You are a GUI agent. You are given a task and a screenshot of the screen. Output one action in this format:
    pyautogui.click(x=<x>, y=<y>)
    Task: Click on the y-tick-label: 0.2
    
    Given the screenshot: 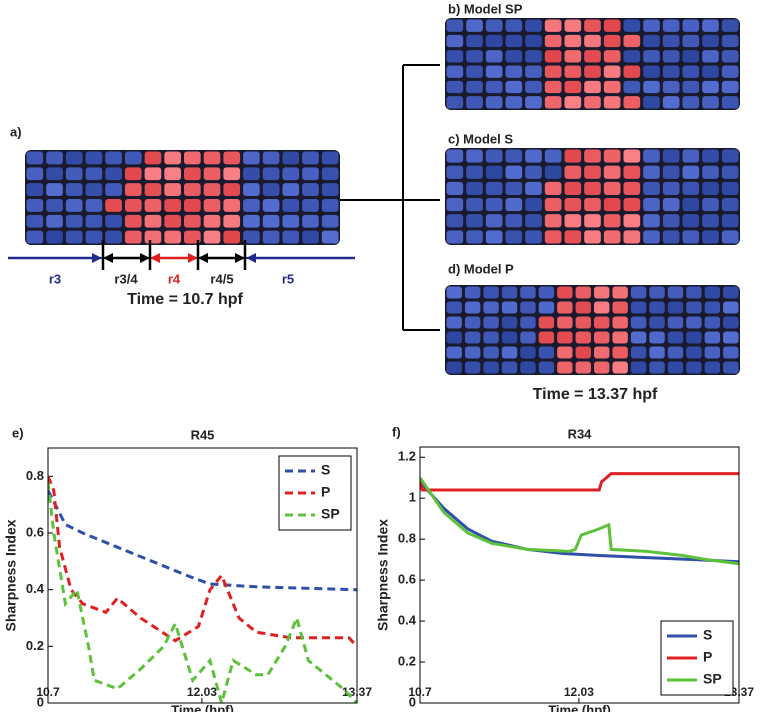 What is the action you would take?
    pyautogui.click(x=35, y=645)
    